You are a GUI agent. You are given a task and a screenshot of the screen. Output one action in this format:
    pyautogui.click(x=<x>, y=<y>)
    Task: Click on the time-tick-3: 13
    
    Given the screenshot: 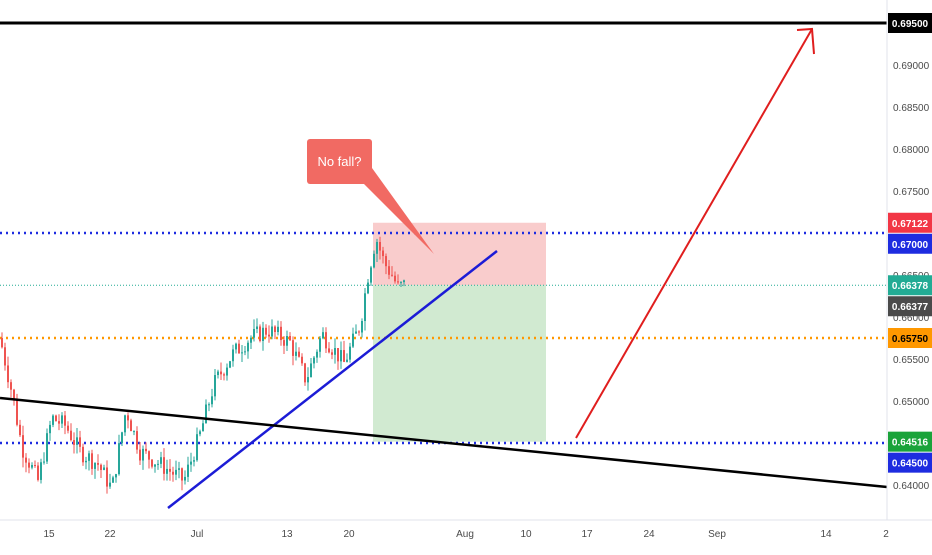 What is the action you would take?
    pyautogui.click(x=287, y=534)
    